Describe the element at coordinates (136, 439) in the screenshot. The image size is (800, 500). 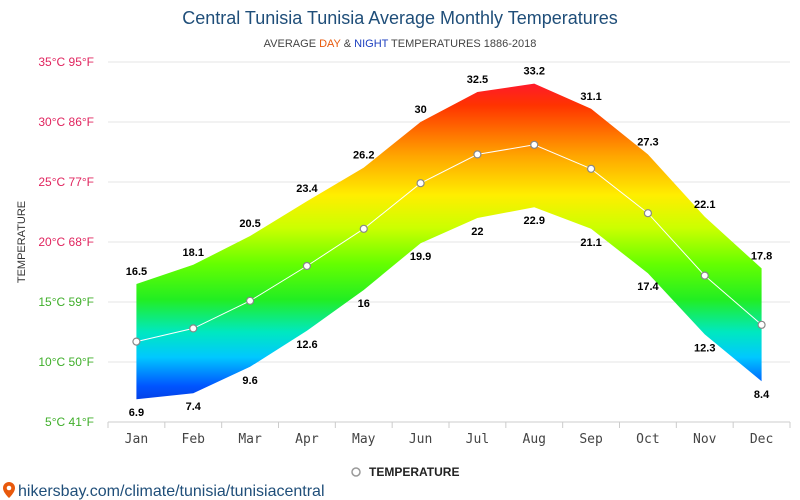
I see `x-tick-label: Jan` at that location.